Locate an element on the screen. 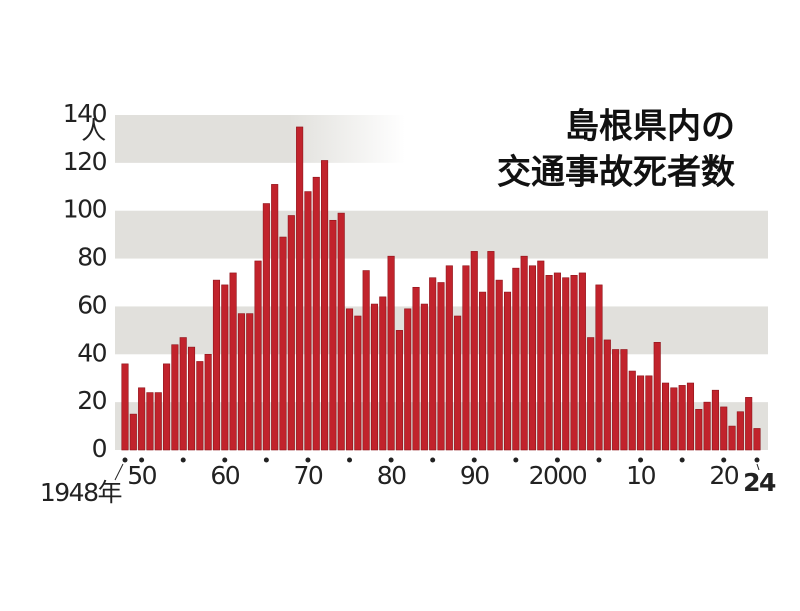 Image resolution: width=800 pixels, height=611 pixels. y-tick-label: 100 is located at coordinates (85, 209).